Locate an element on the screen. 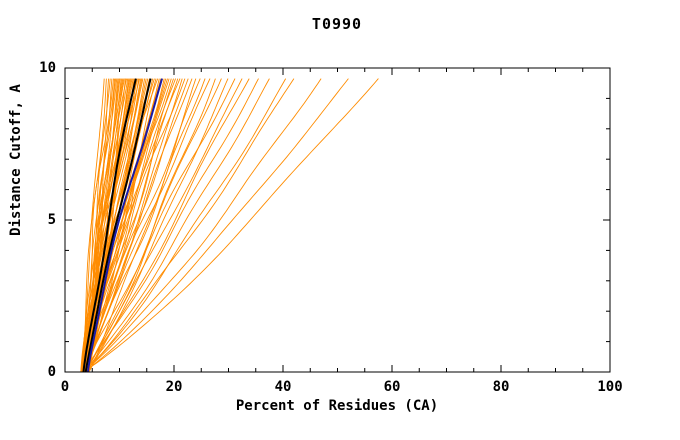 This screenshot has height=440, width=680. x-tick-label: 0 is located at coordinates (65, 387).